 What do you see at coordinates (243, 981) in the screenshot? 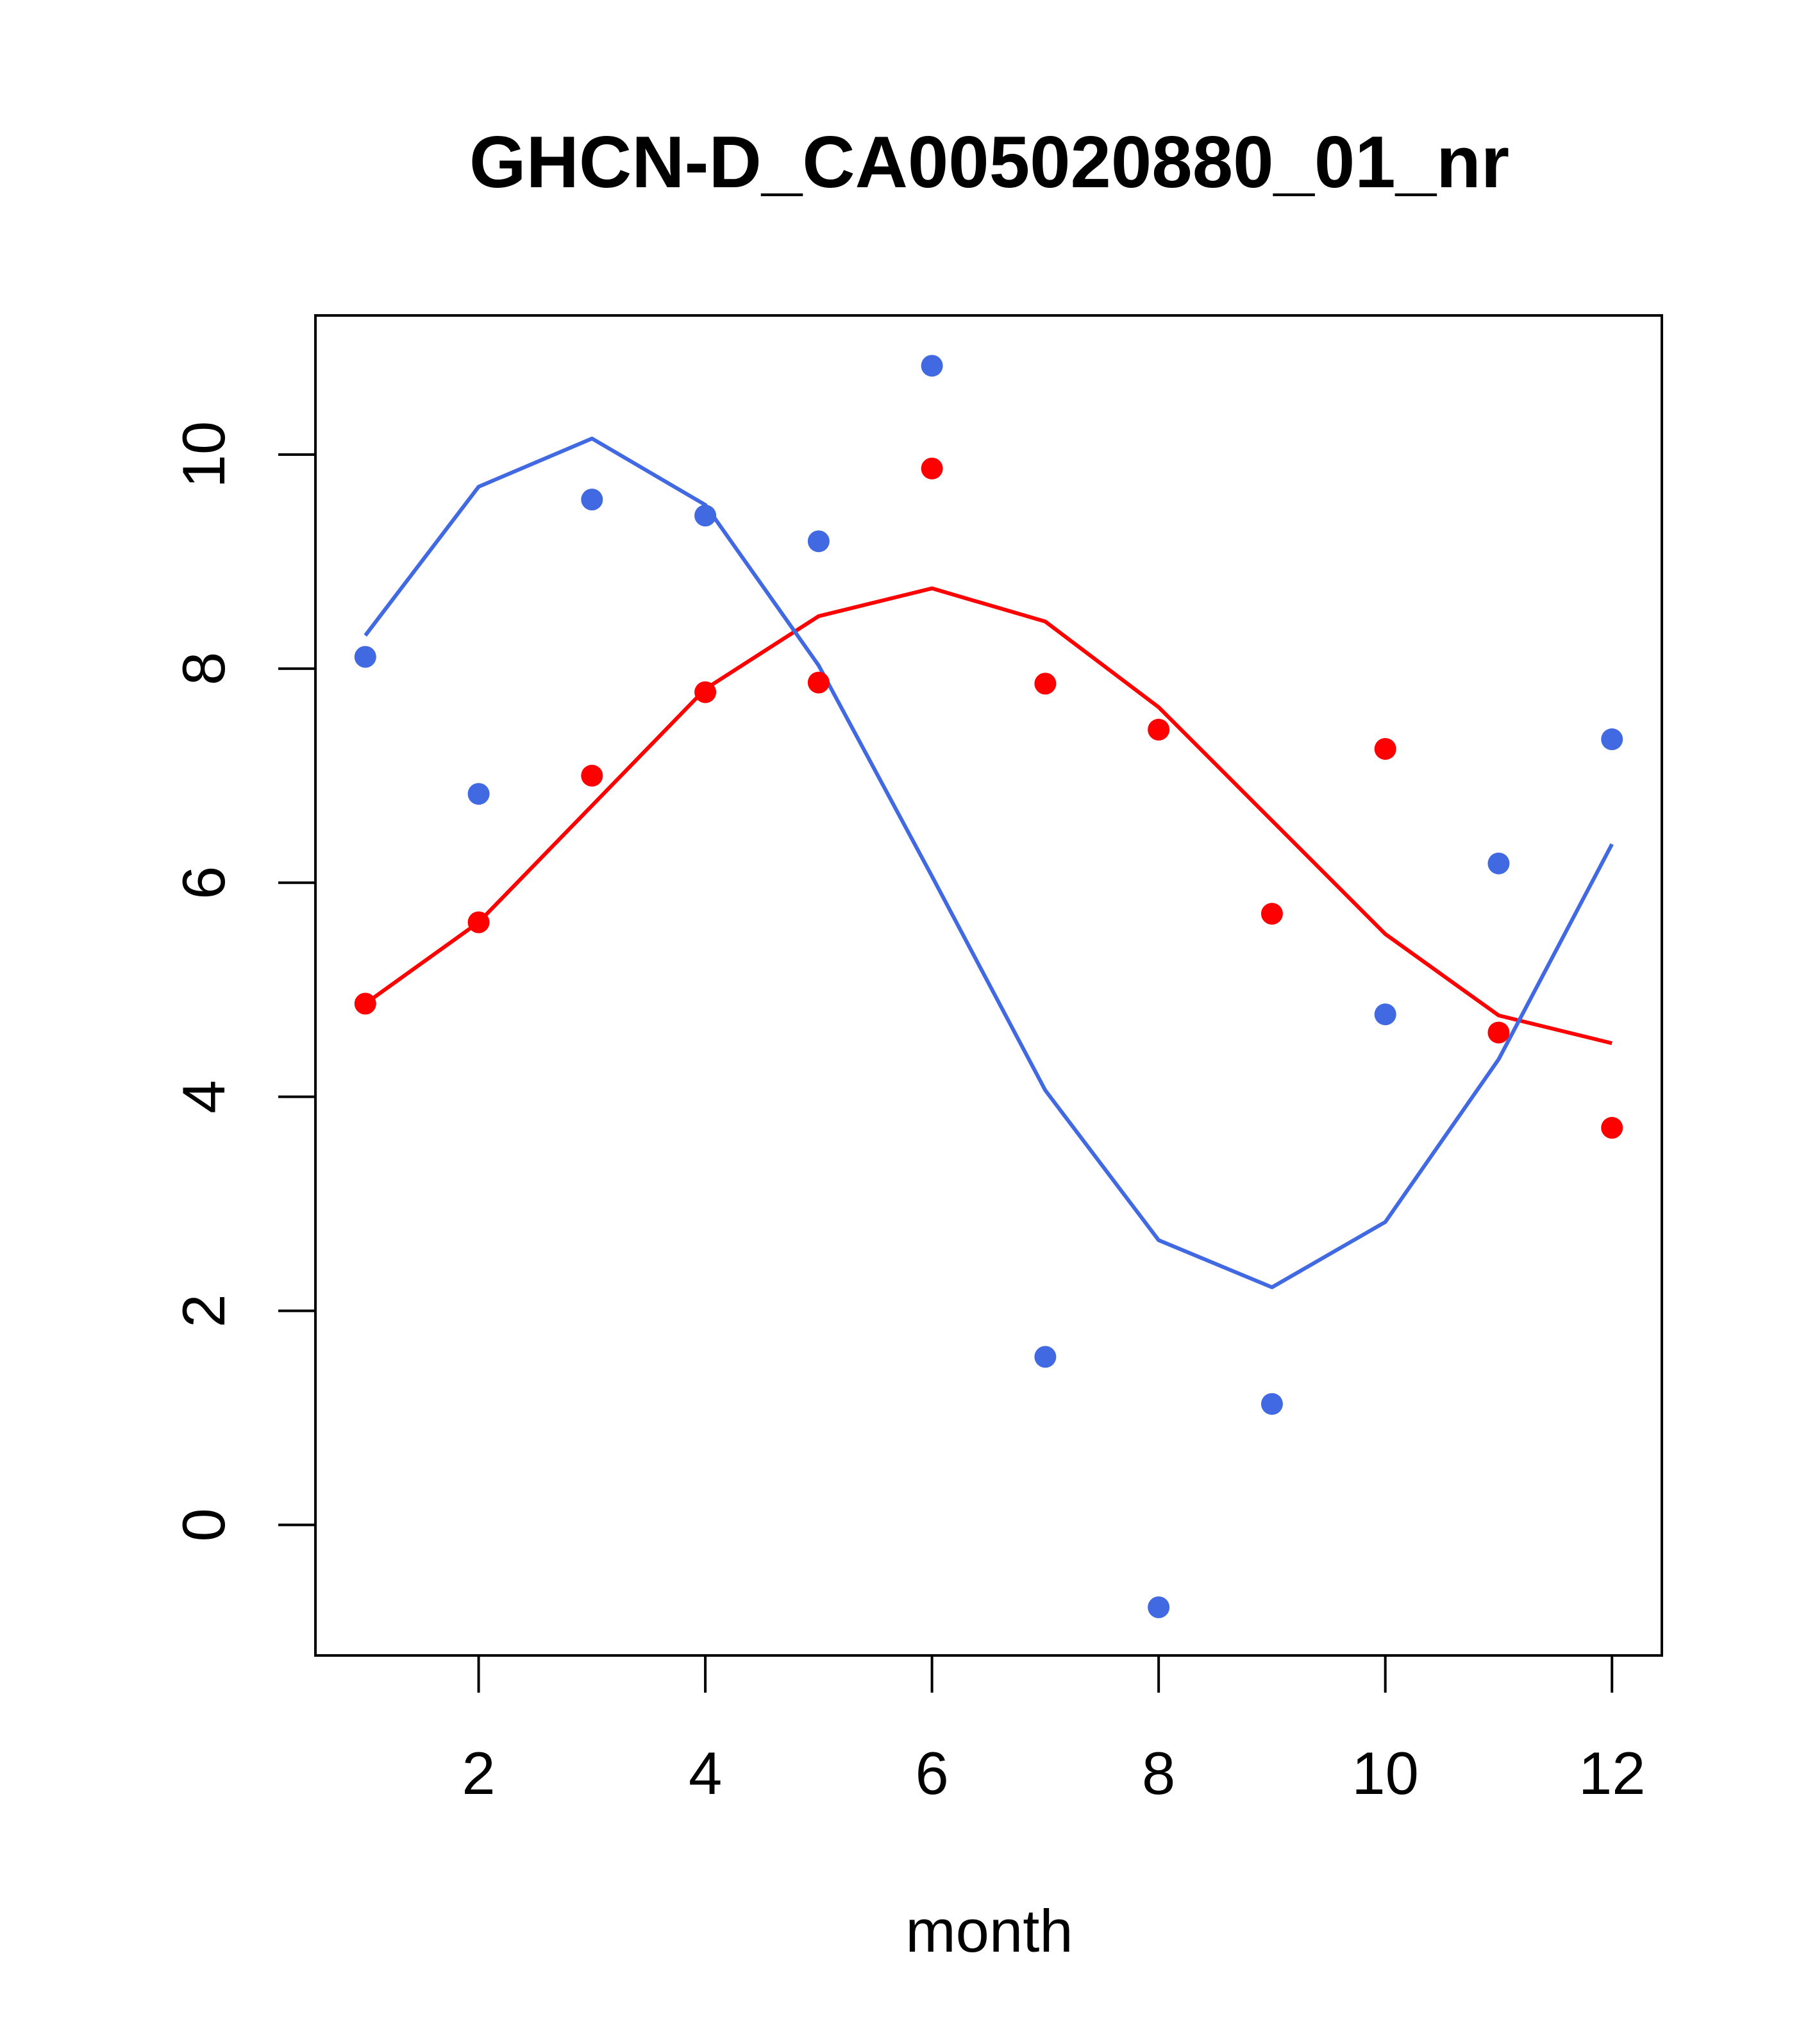
I see `y-axis: 0 2 4 6 8 10` at bounding box center [243, 981].